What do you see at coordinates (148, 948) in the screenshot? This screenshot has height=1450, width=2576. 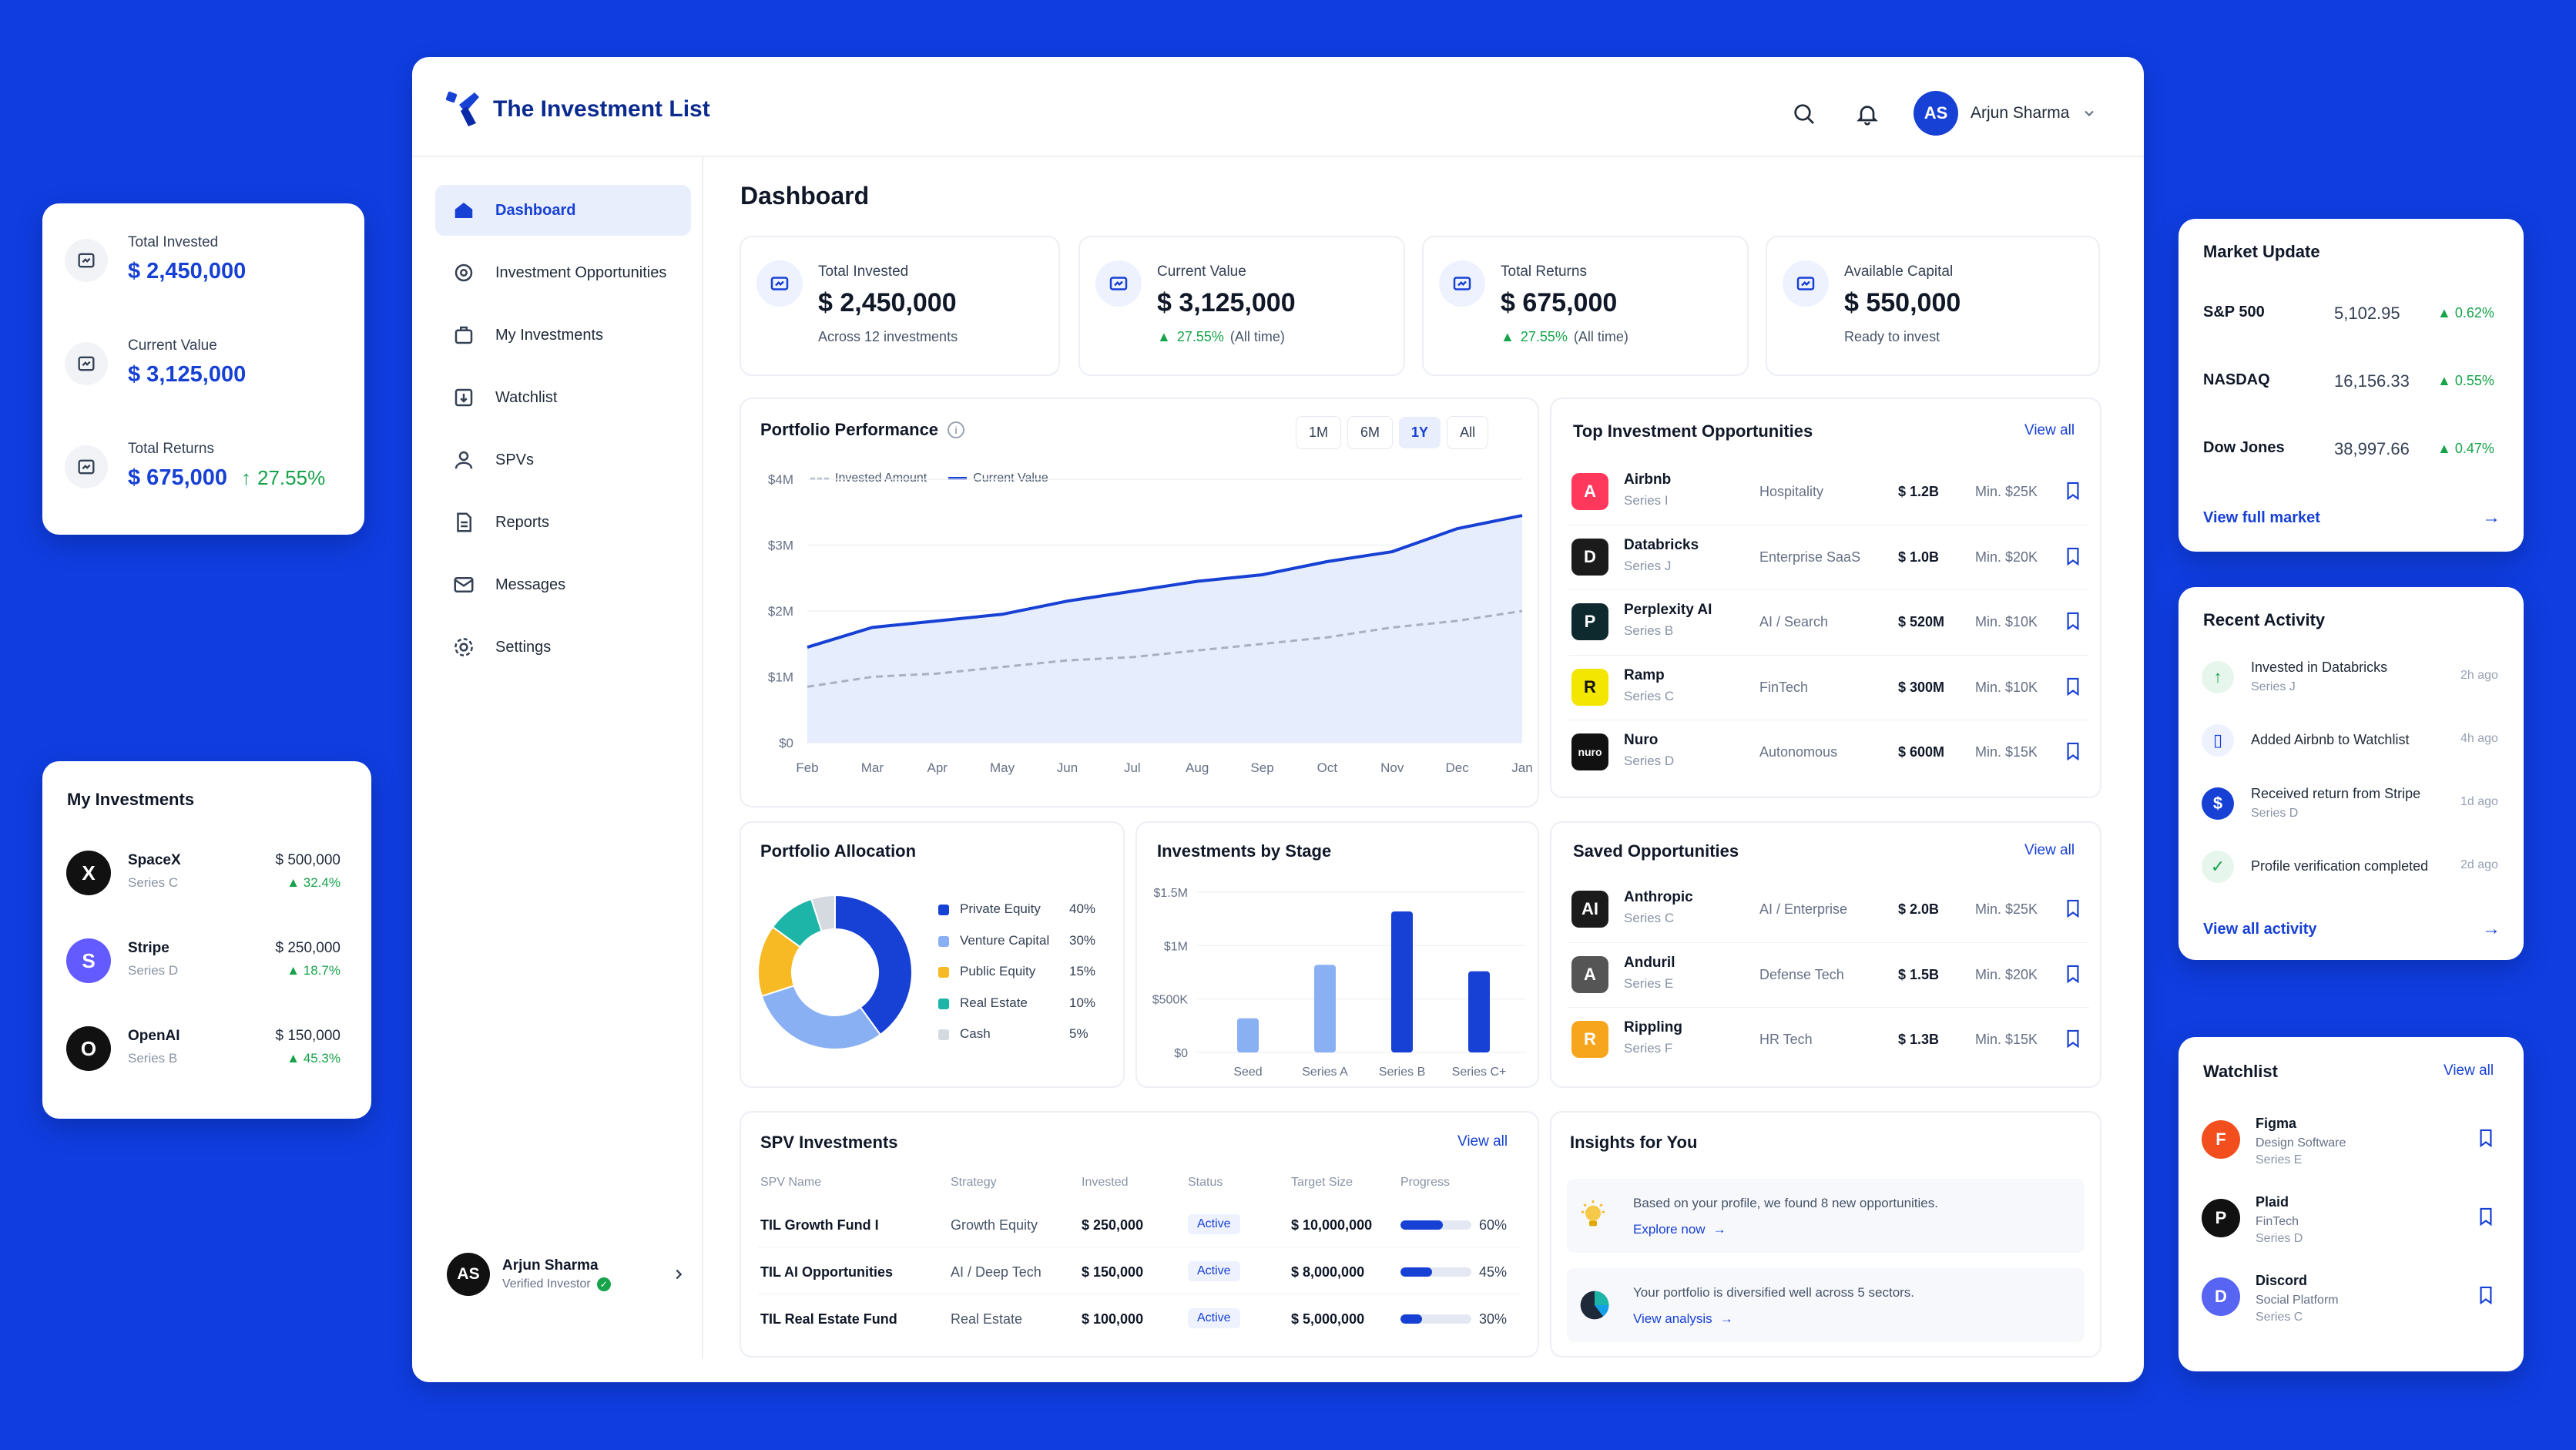 I see `investment-name: Stripe` at bounding box center [148, 948].